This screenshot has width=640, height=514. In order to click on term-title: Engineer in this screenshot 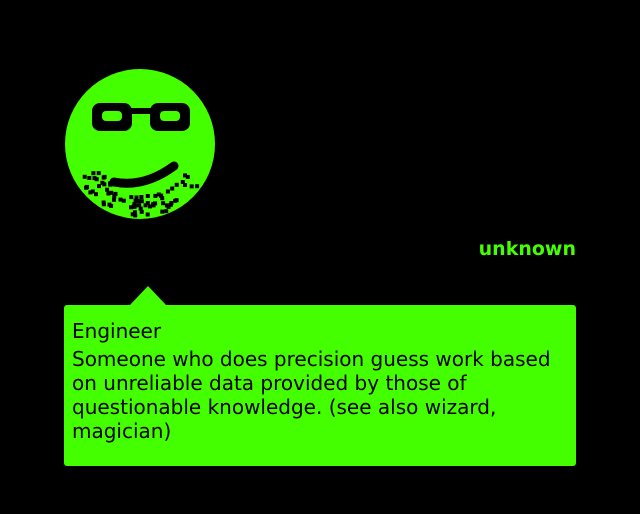, I will do `click(117, 331)`.